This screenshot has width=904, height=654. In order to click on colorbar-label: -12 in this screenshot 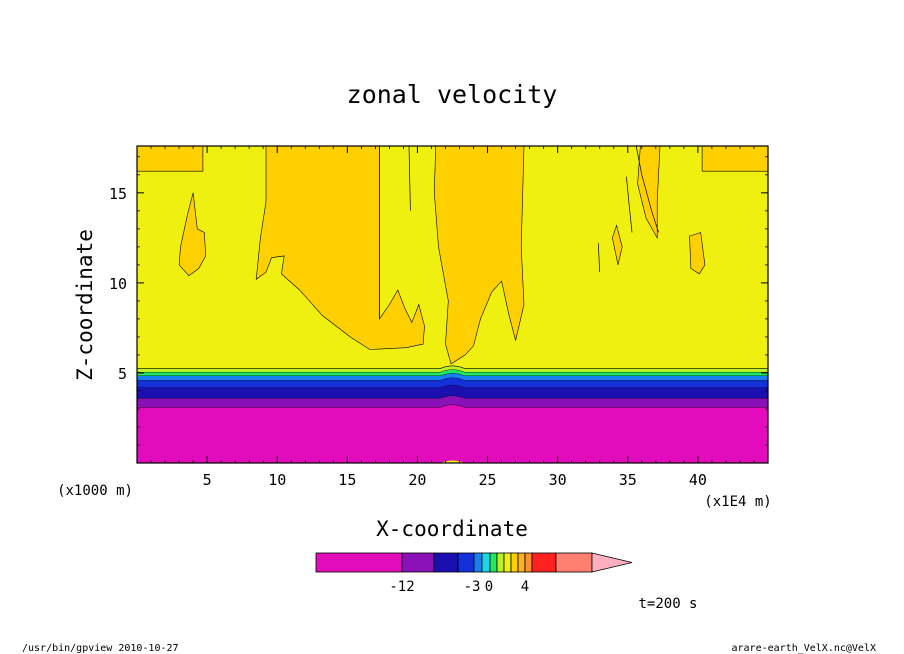, I will do `click(401, 587)`.